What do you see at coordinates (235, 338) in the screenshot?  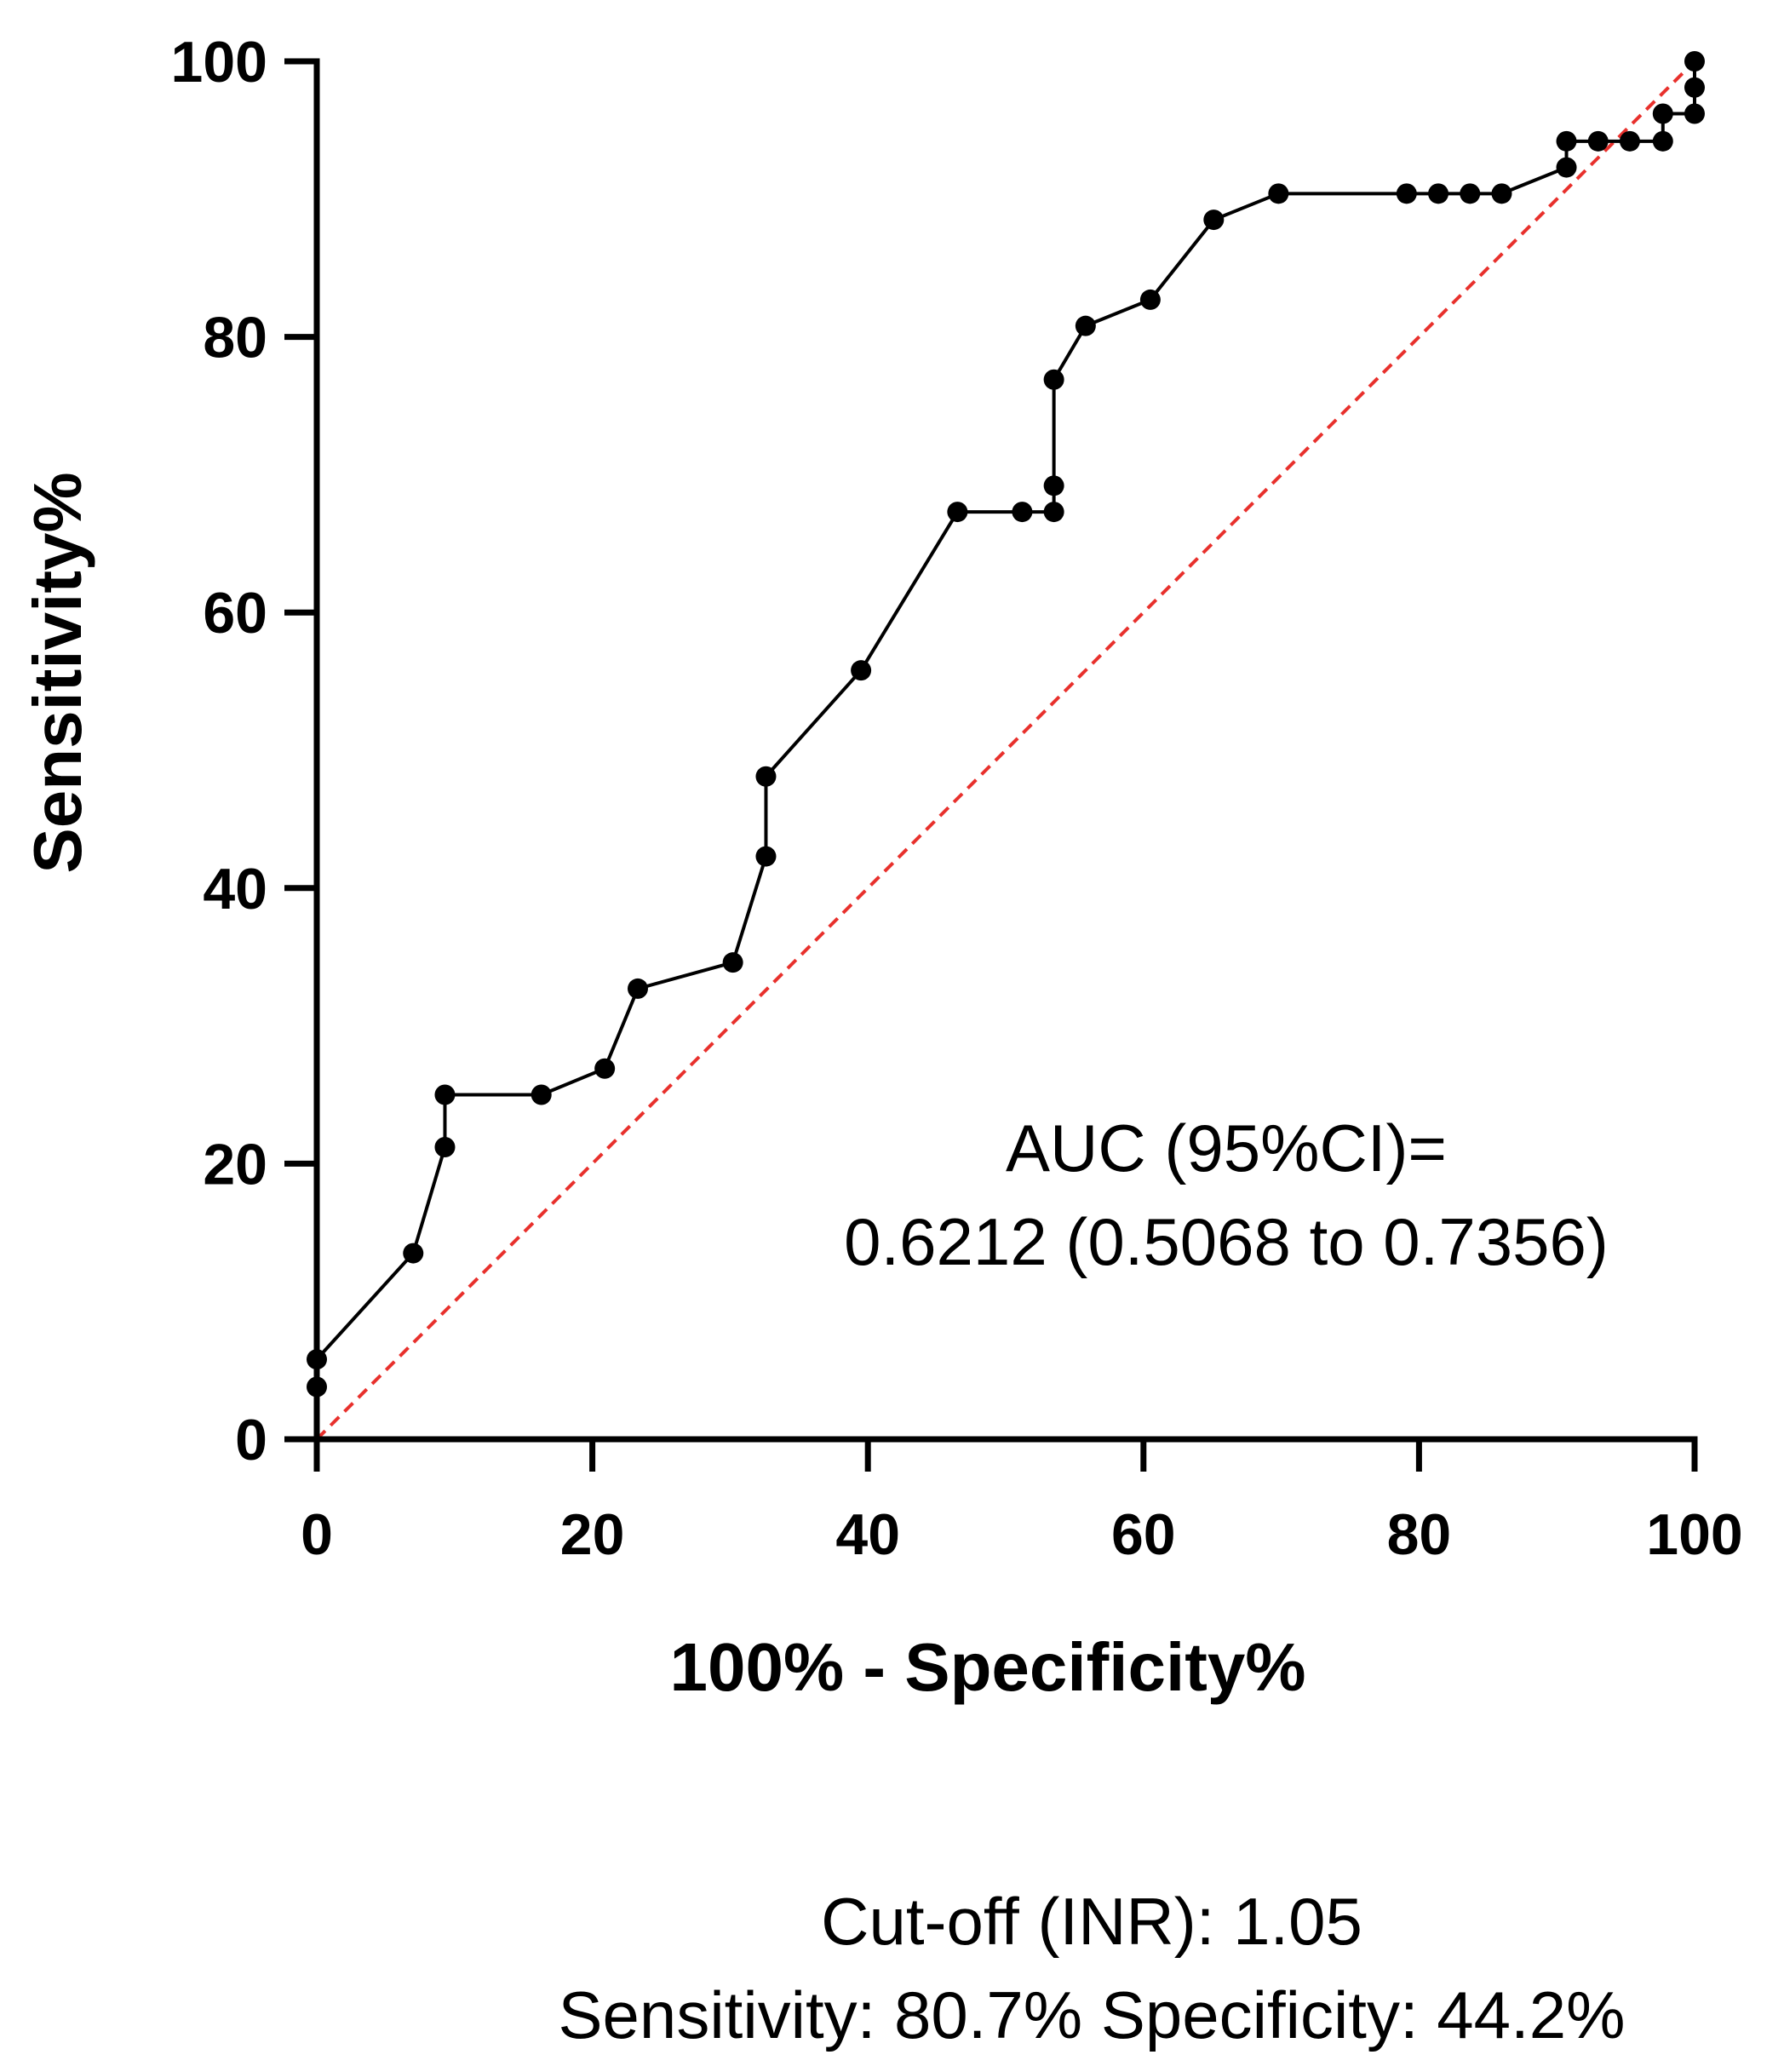 I see `y-tick-label: 80` at bounding box center [235, 338].